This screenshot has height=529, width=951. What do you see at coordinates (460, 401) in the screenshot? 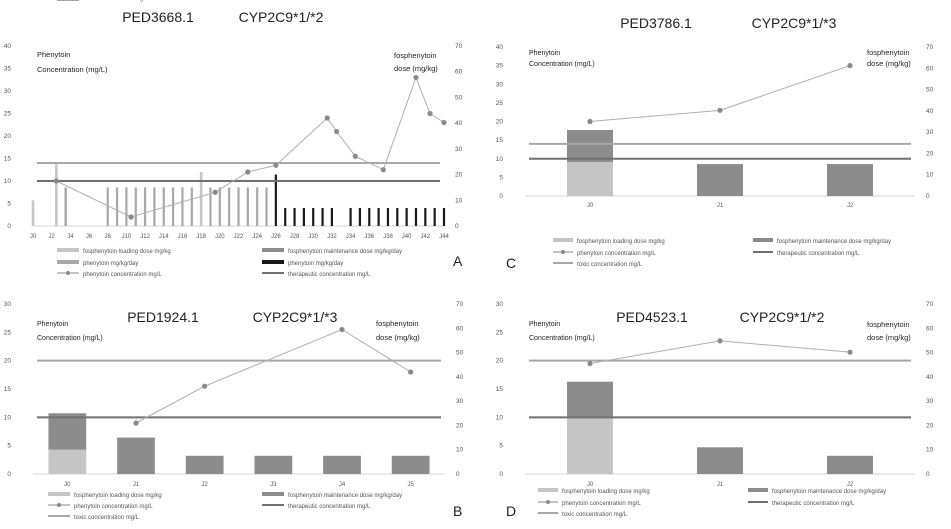
I see `y-tick-right: 30` at bounding box center [460, 401].